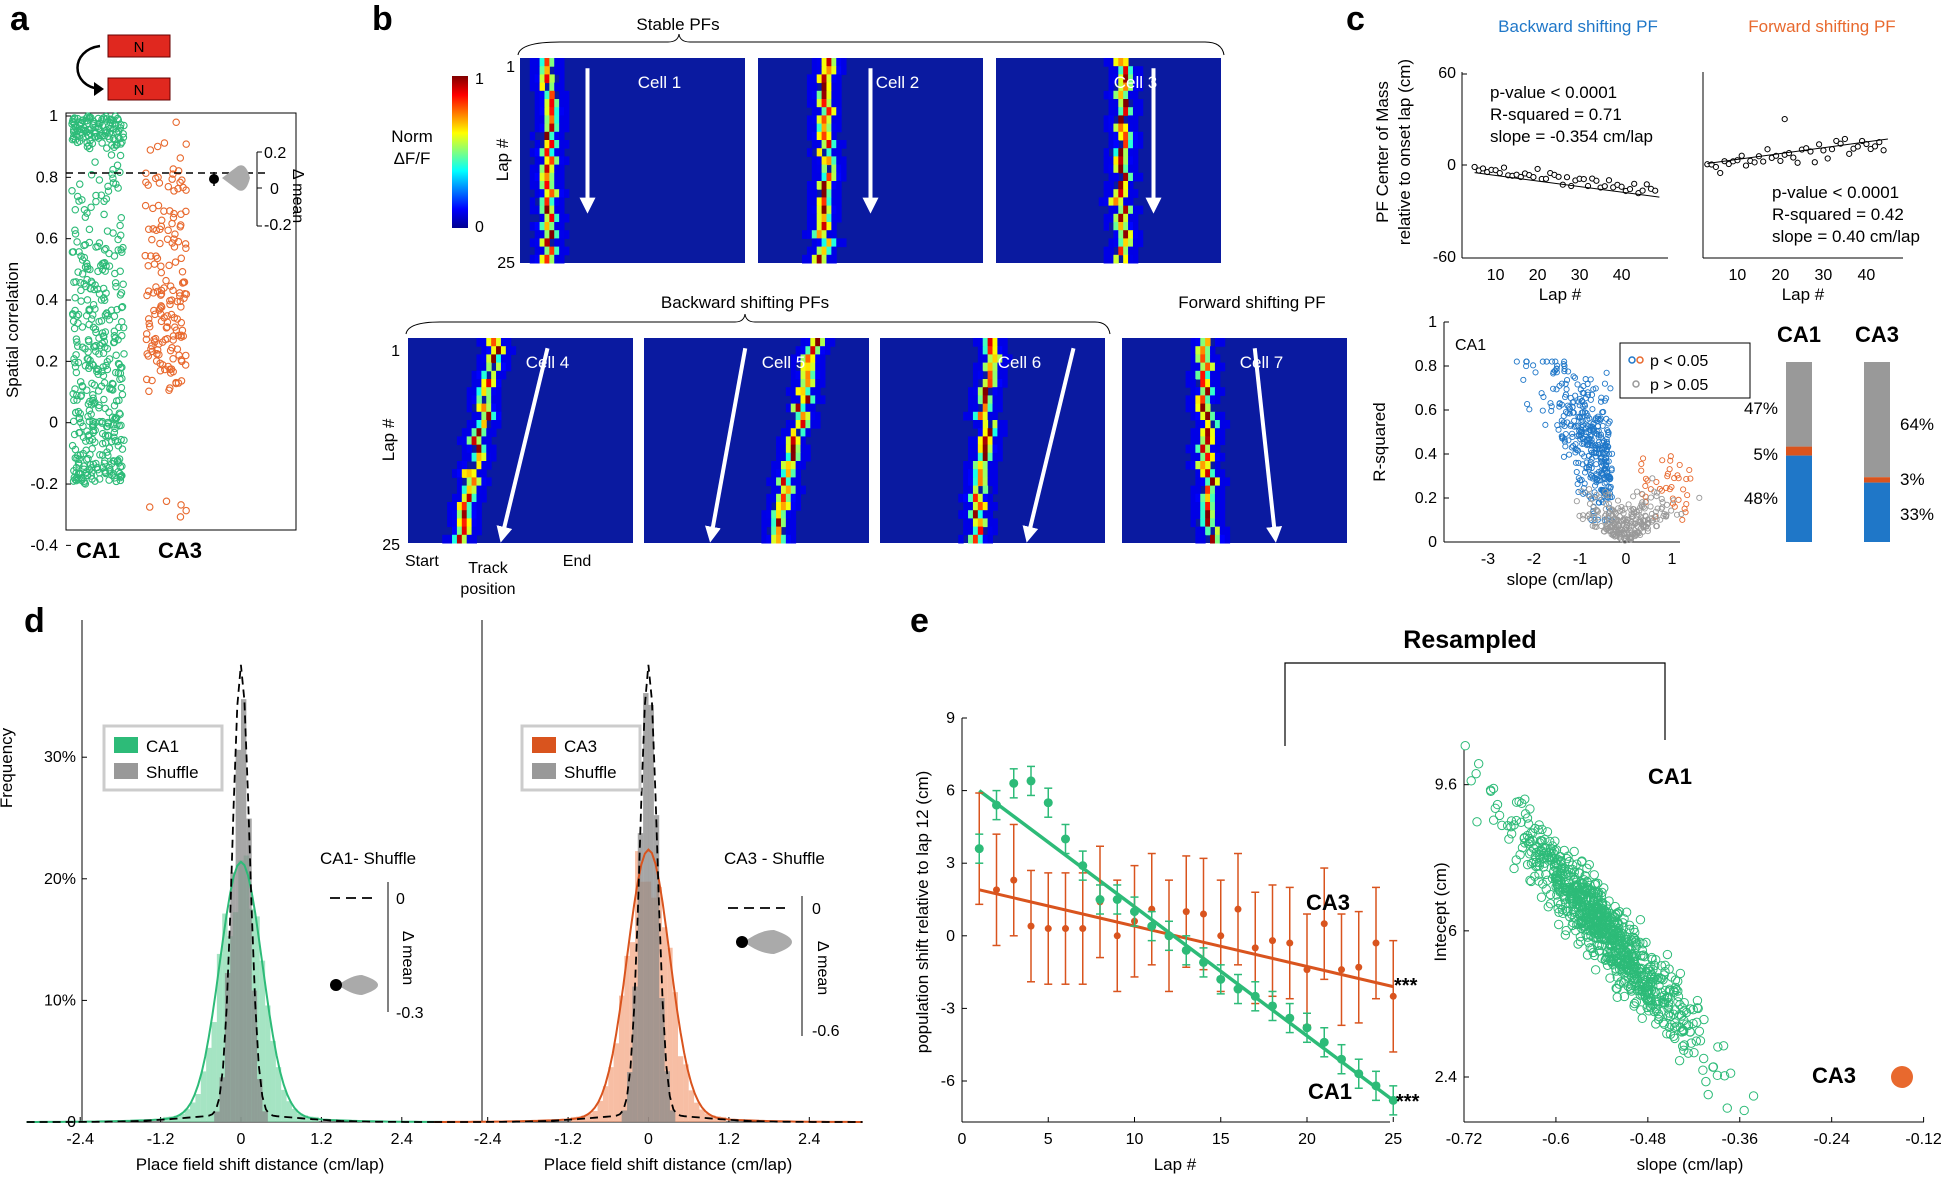 The width and height of the screenshot is (1947, 1178). What do you see at coordinates (47, 300) in the screenshot?
I see `a-ytick-label: 0.4` at bounding box center [47, 300].